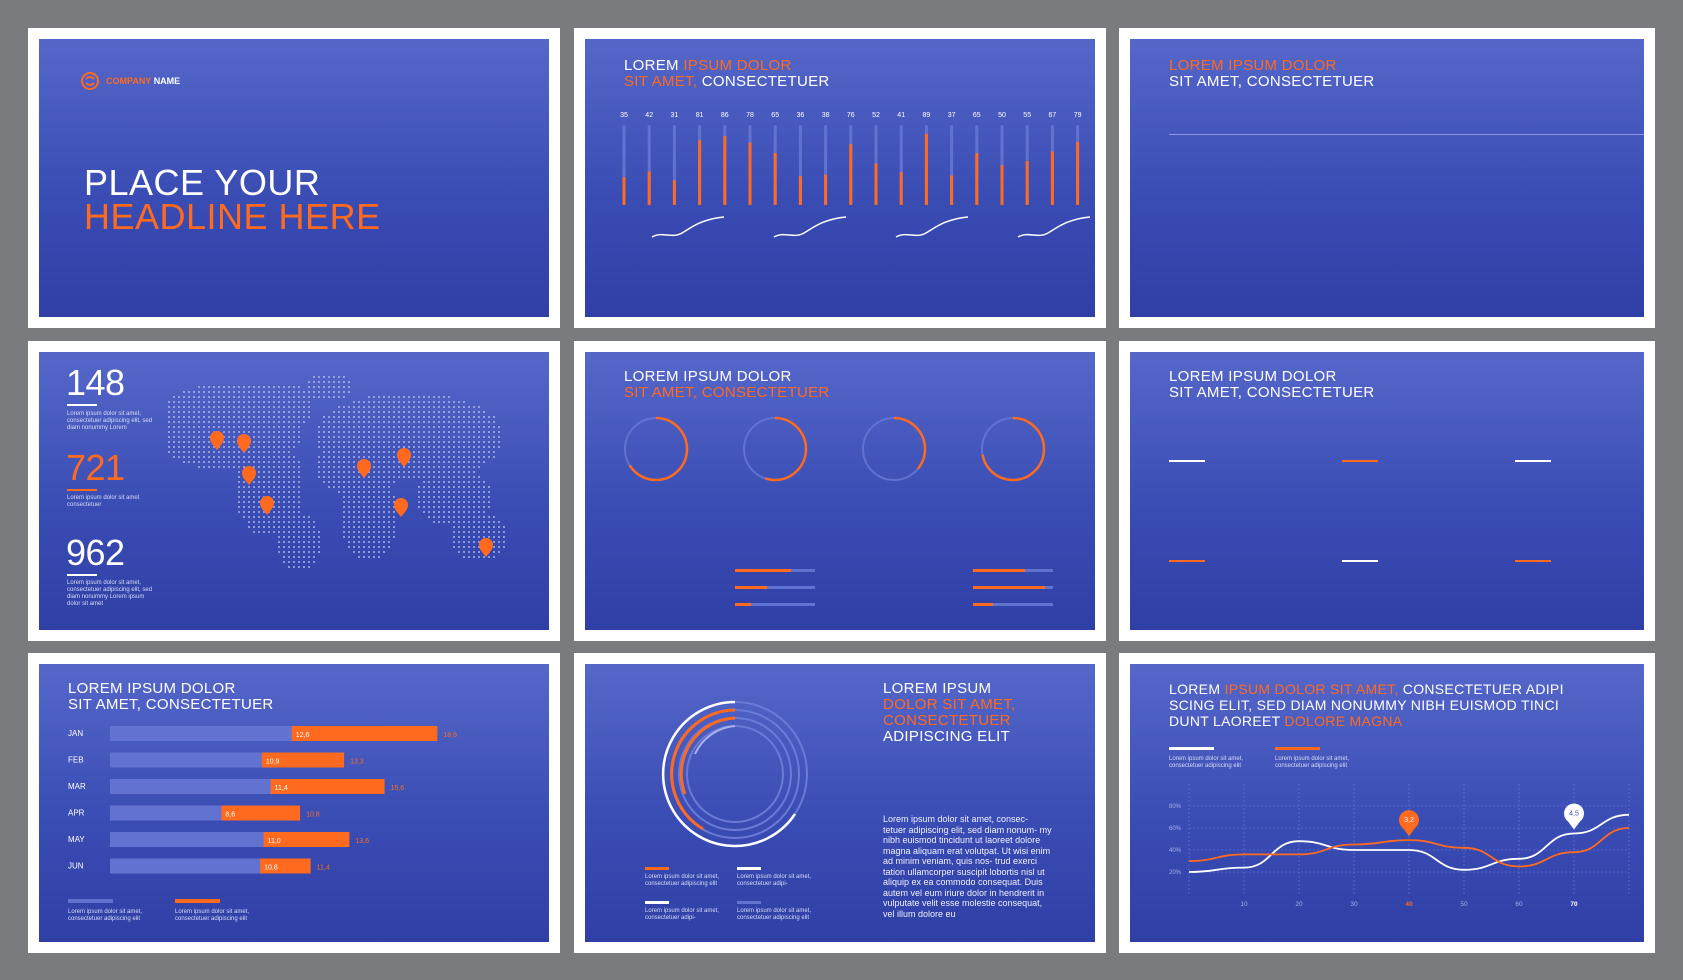 Image resolution: width=1683 pixels, height=980 pixels. I want to click on bar-value-label: 12,6, so click(303, 735).